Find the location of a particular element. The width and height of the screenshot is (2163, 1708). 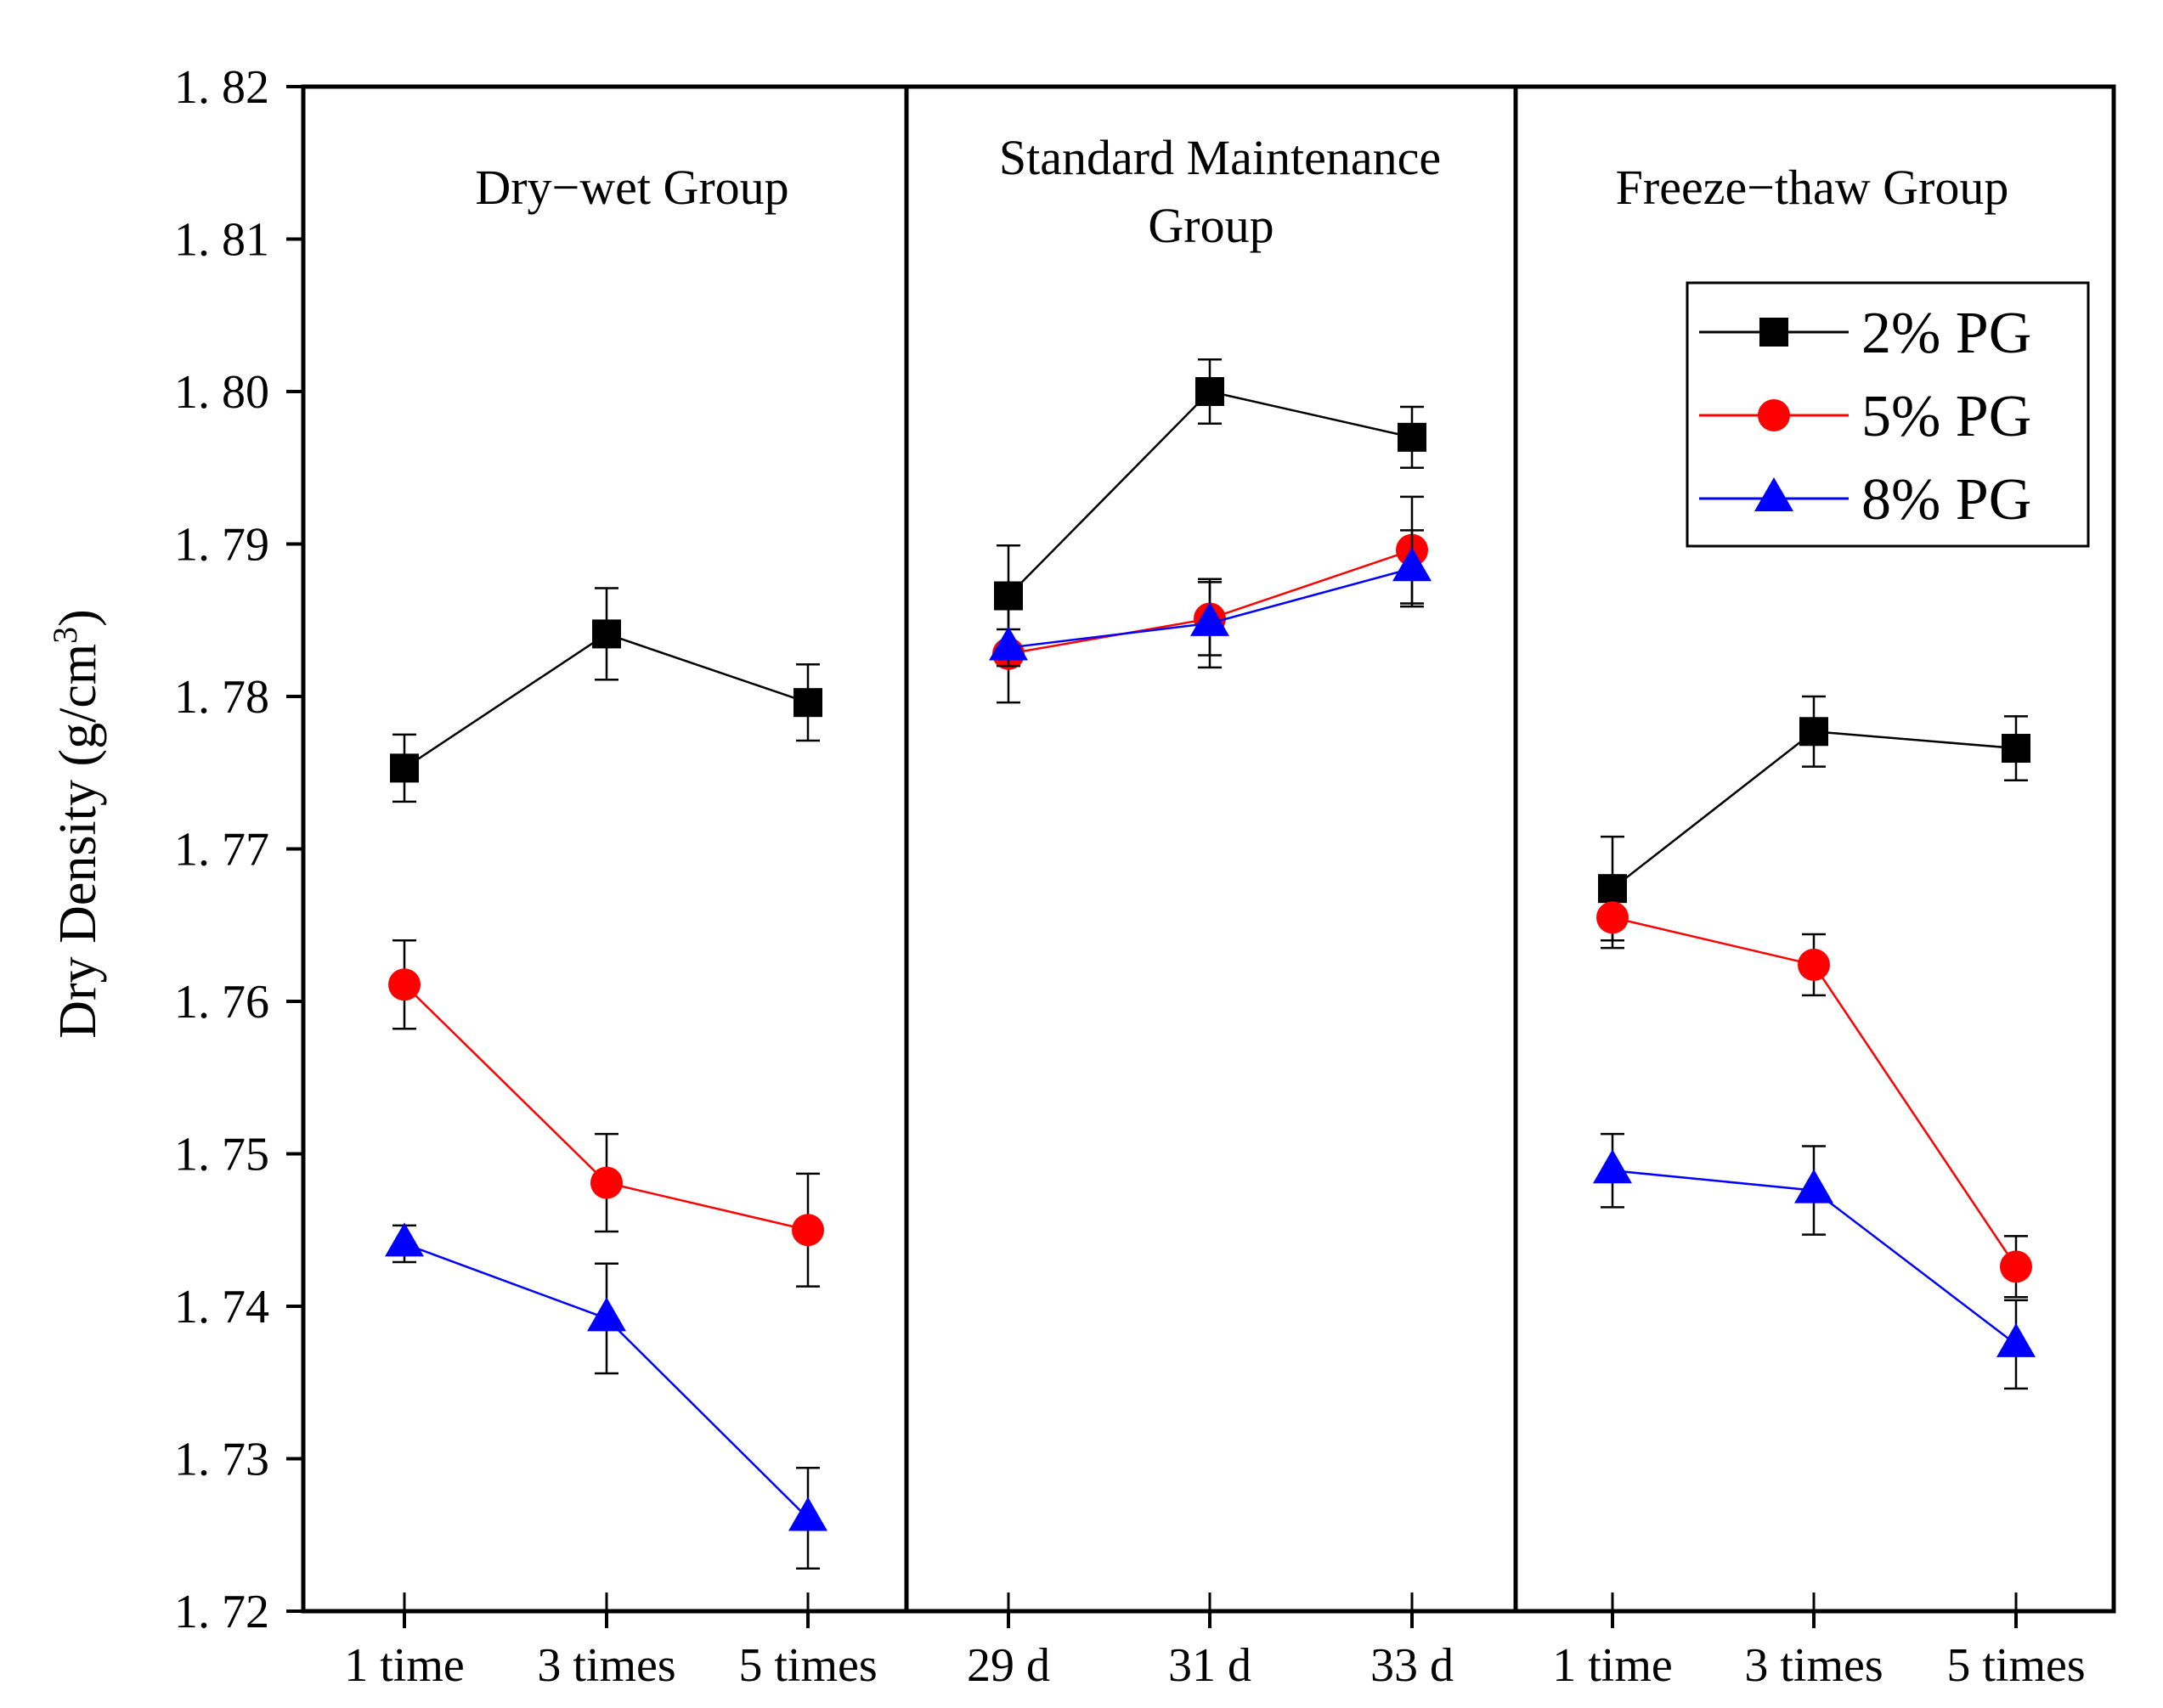

y-tick-label: 1. 74 is located at coordinates (221, 1307).